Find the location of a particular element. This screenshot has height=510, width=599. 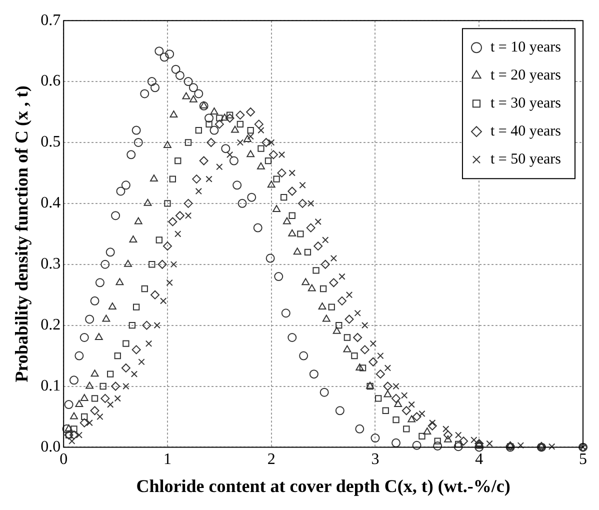

x-tick-label: 4 is located at coordinates (479, 459).